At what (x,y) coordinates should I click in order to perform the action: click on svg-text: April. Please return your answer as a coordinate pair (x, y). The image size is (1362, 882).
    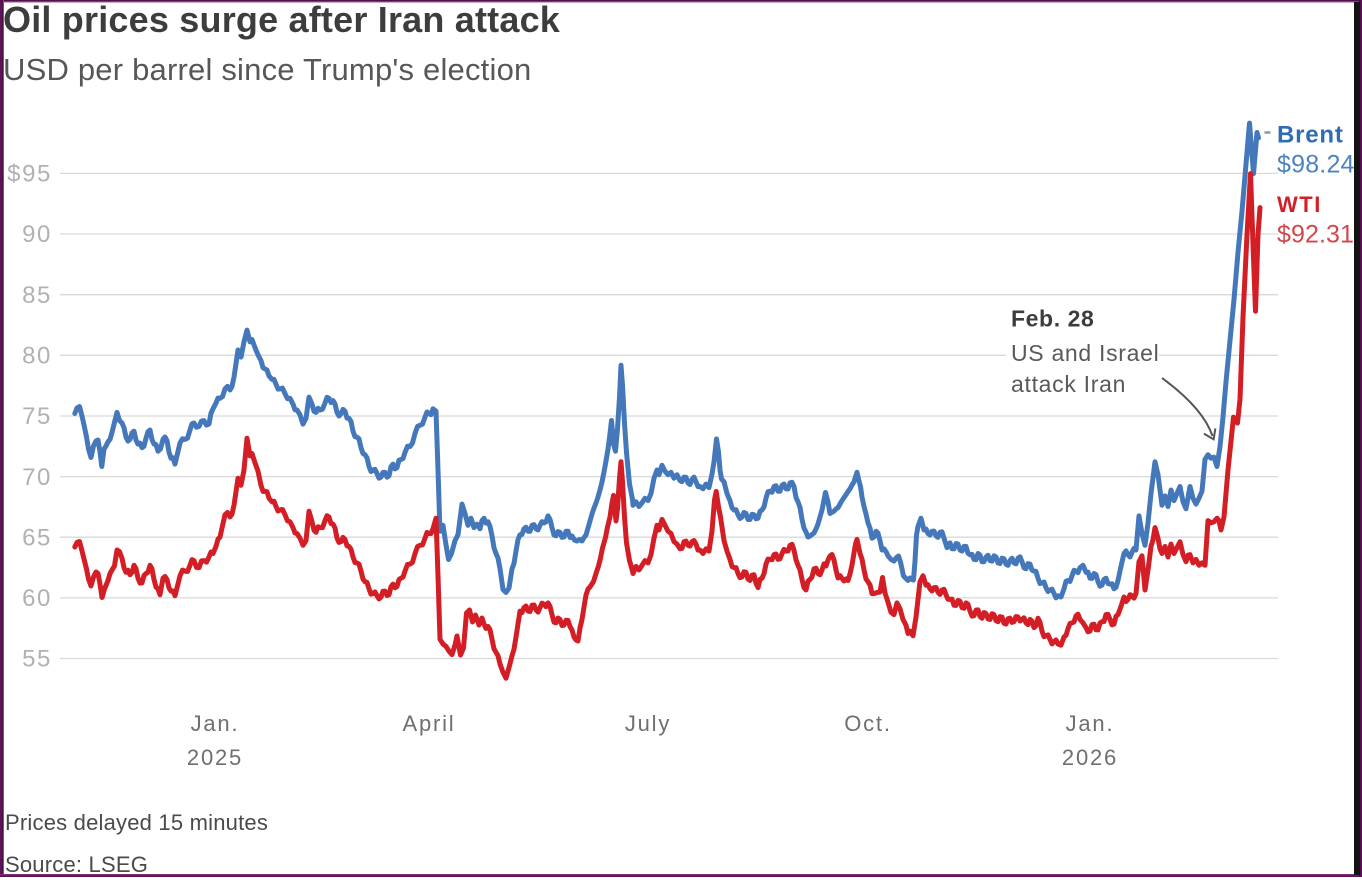
    Looking at the image, I should click on (428, 723).